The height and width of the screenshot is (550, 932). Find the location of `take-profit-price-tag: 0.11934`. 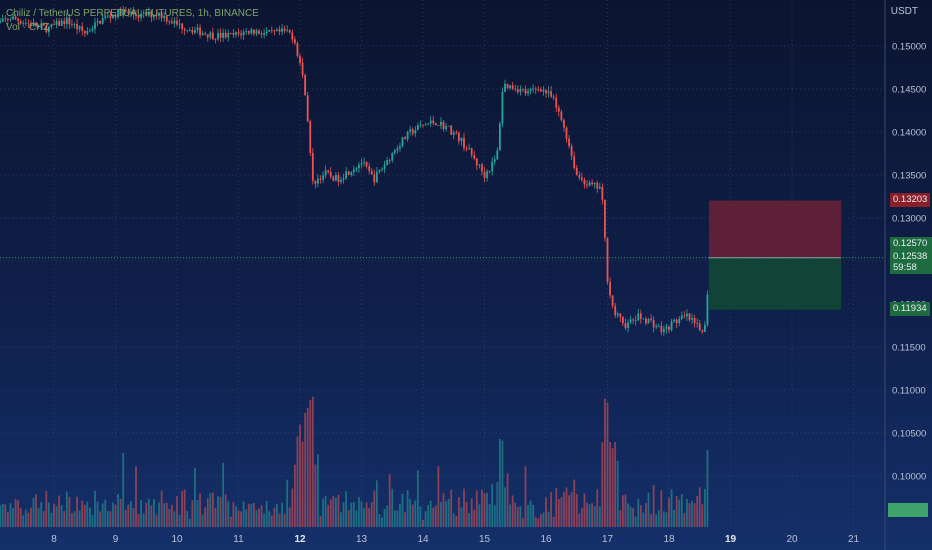

take-profit-price-tag: 0.11934 is located at coordinates (910, 309).